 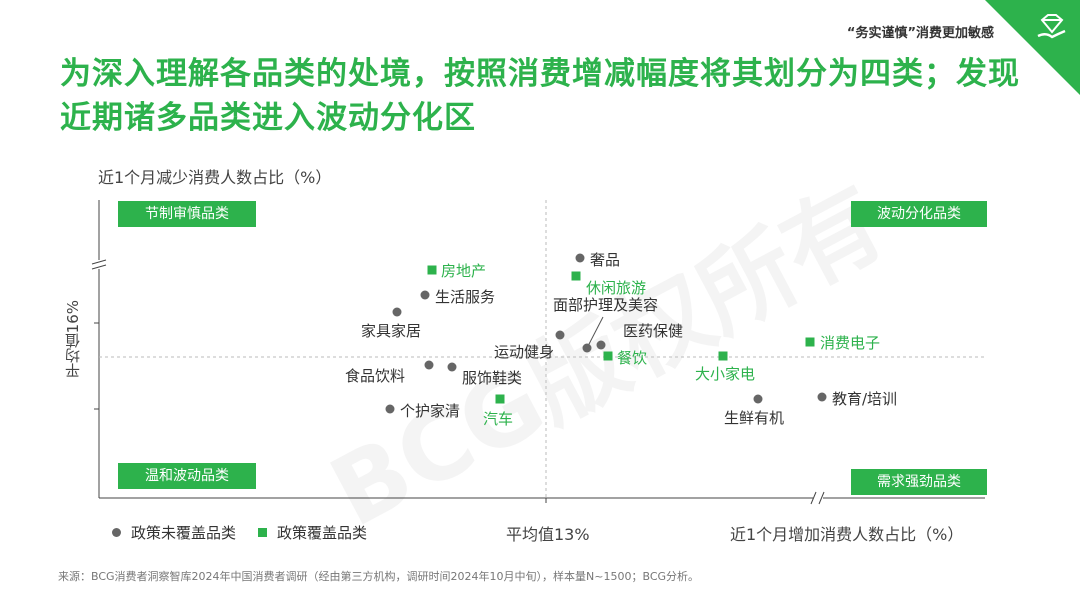 I want to click on legend-item-uncovered: 政策未覆盖品类, so click(x=174, y=532).